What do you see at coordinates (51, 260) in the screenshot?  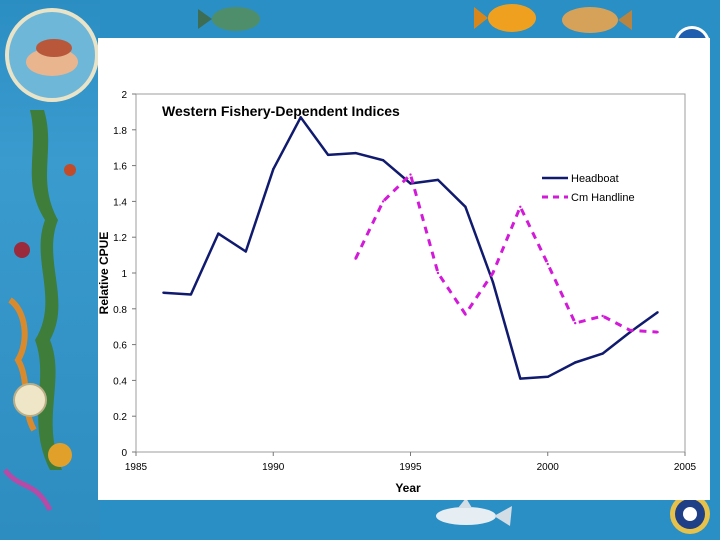 I see `coral-reef-illustration` at bounding box center [51, 260].